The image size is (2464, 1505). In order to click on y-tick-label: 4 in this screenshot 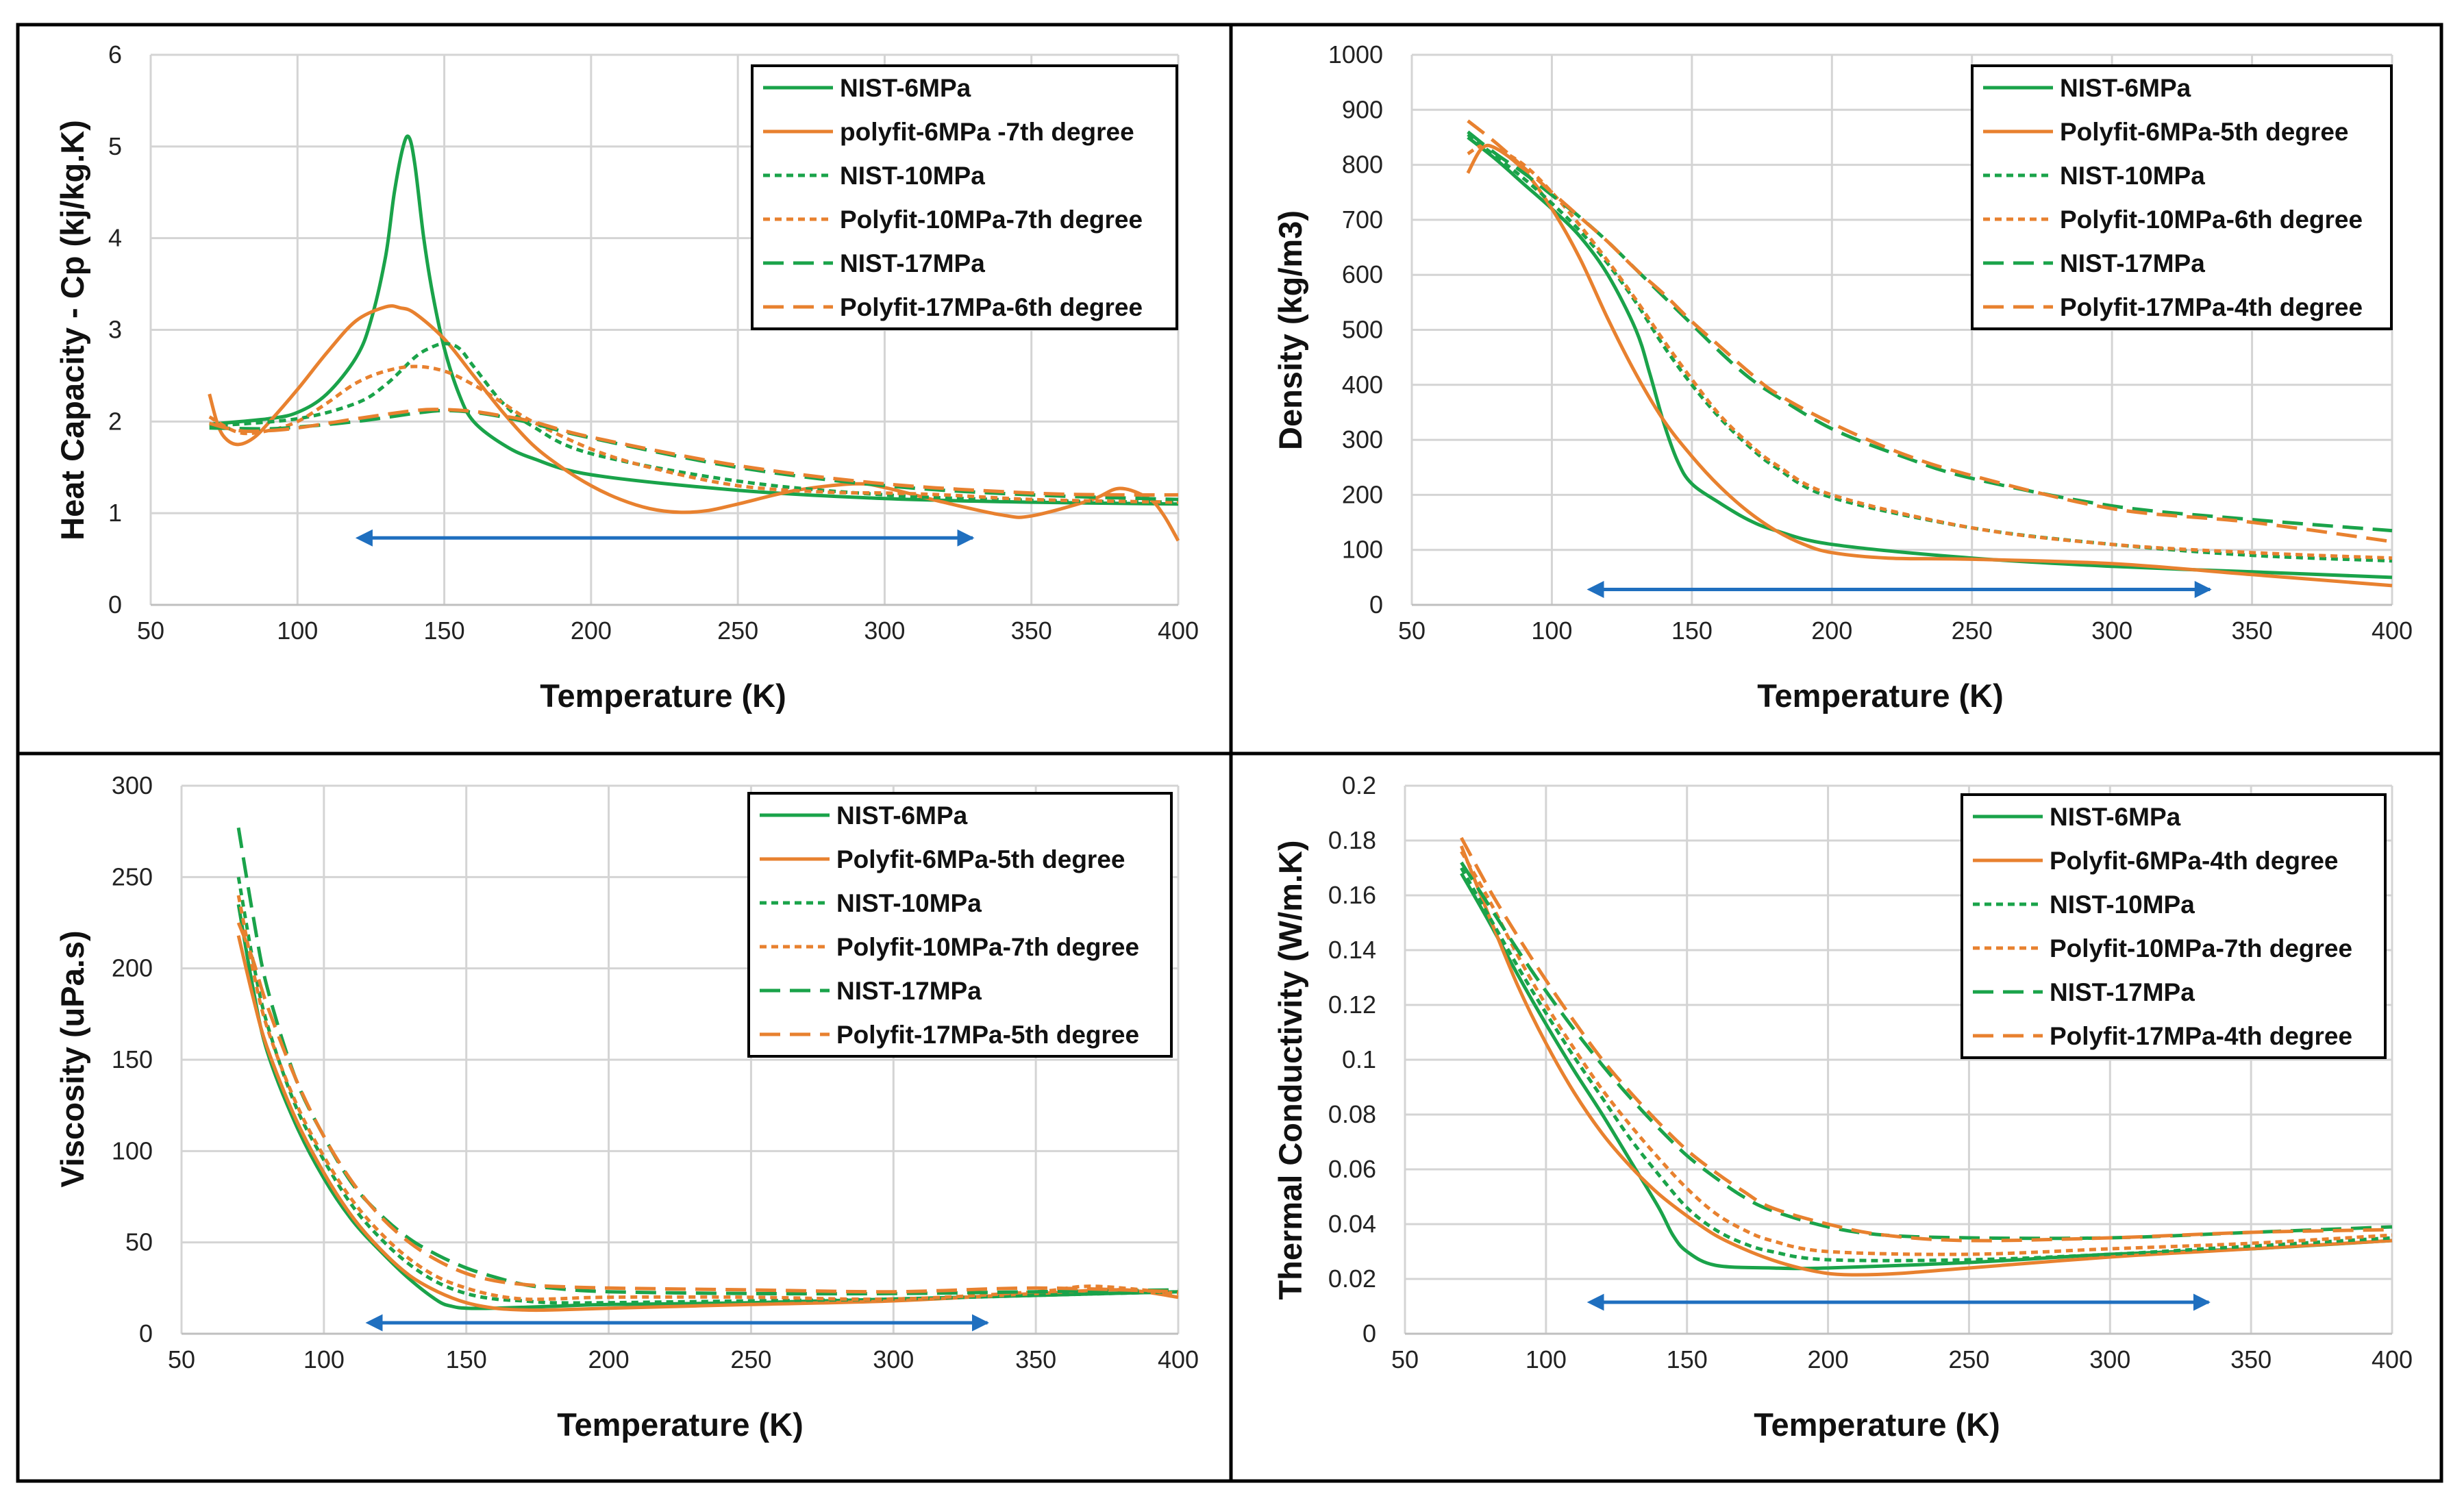, I will do `click(115, 238)`.